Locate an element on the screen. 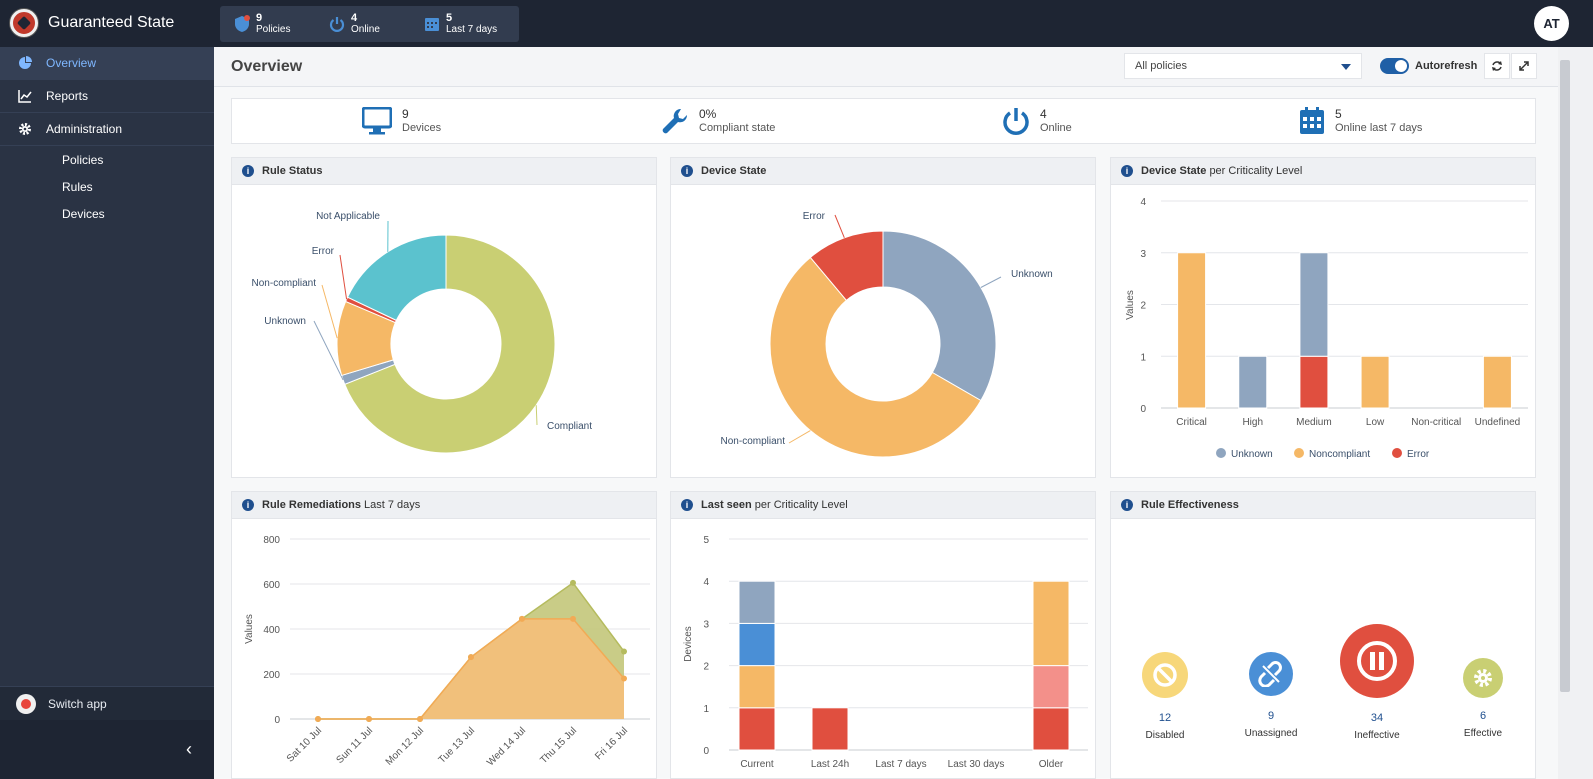  autorefresh-toggle is located at coordinates (1394, 66).